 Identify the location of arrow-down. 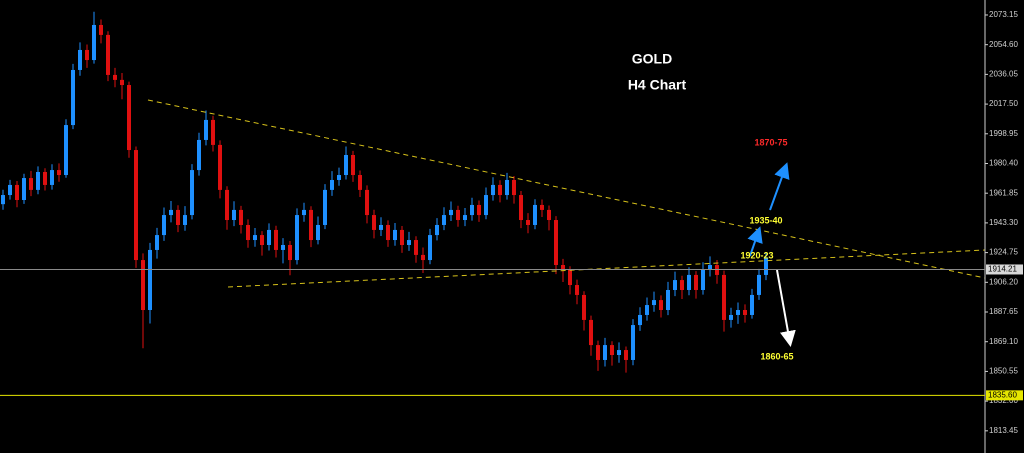
(786, 308).